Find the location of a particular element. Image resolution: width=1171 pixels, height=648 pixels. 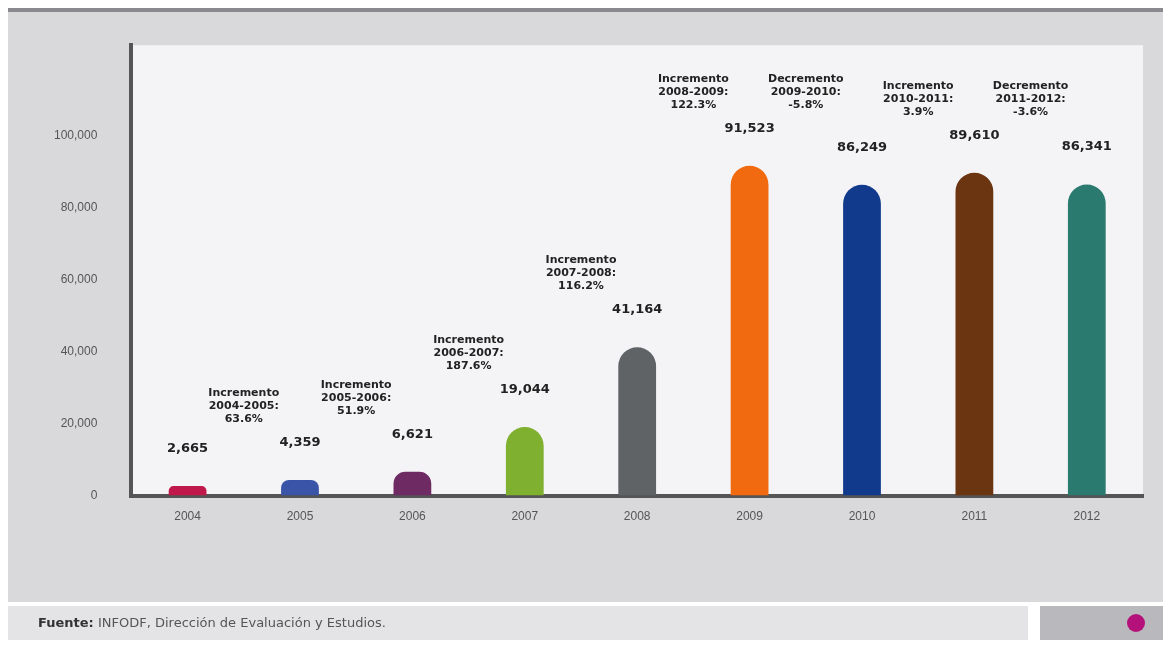

annotation: Incremento 2005-2006: 51.9% is located at coordinates (356, 397).